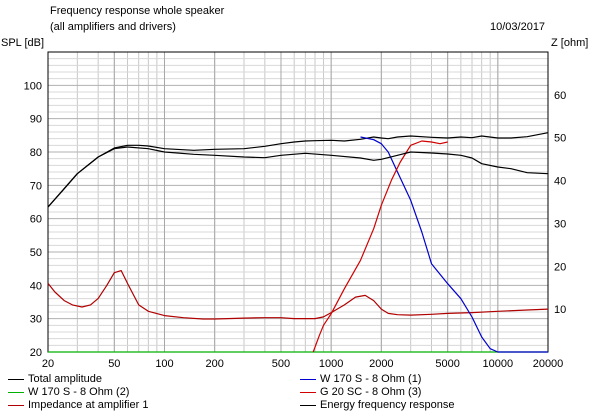 This screenshot has height=415, width=595. What do you see at coordinates (36, 186) in the screenshot?
I see `y-tick-label: 70` at bounding box center [36, 186].